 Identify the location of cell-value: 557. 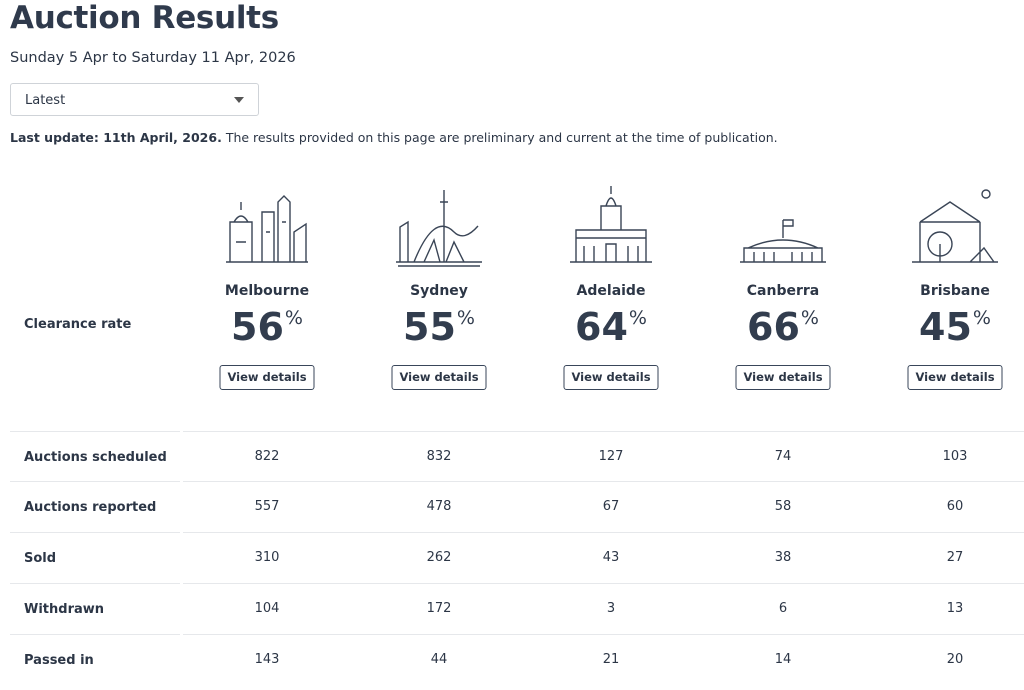
(267, 506).